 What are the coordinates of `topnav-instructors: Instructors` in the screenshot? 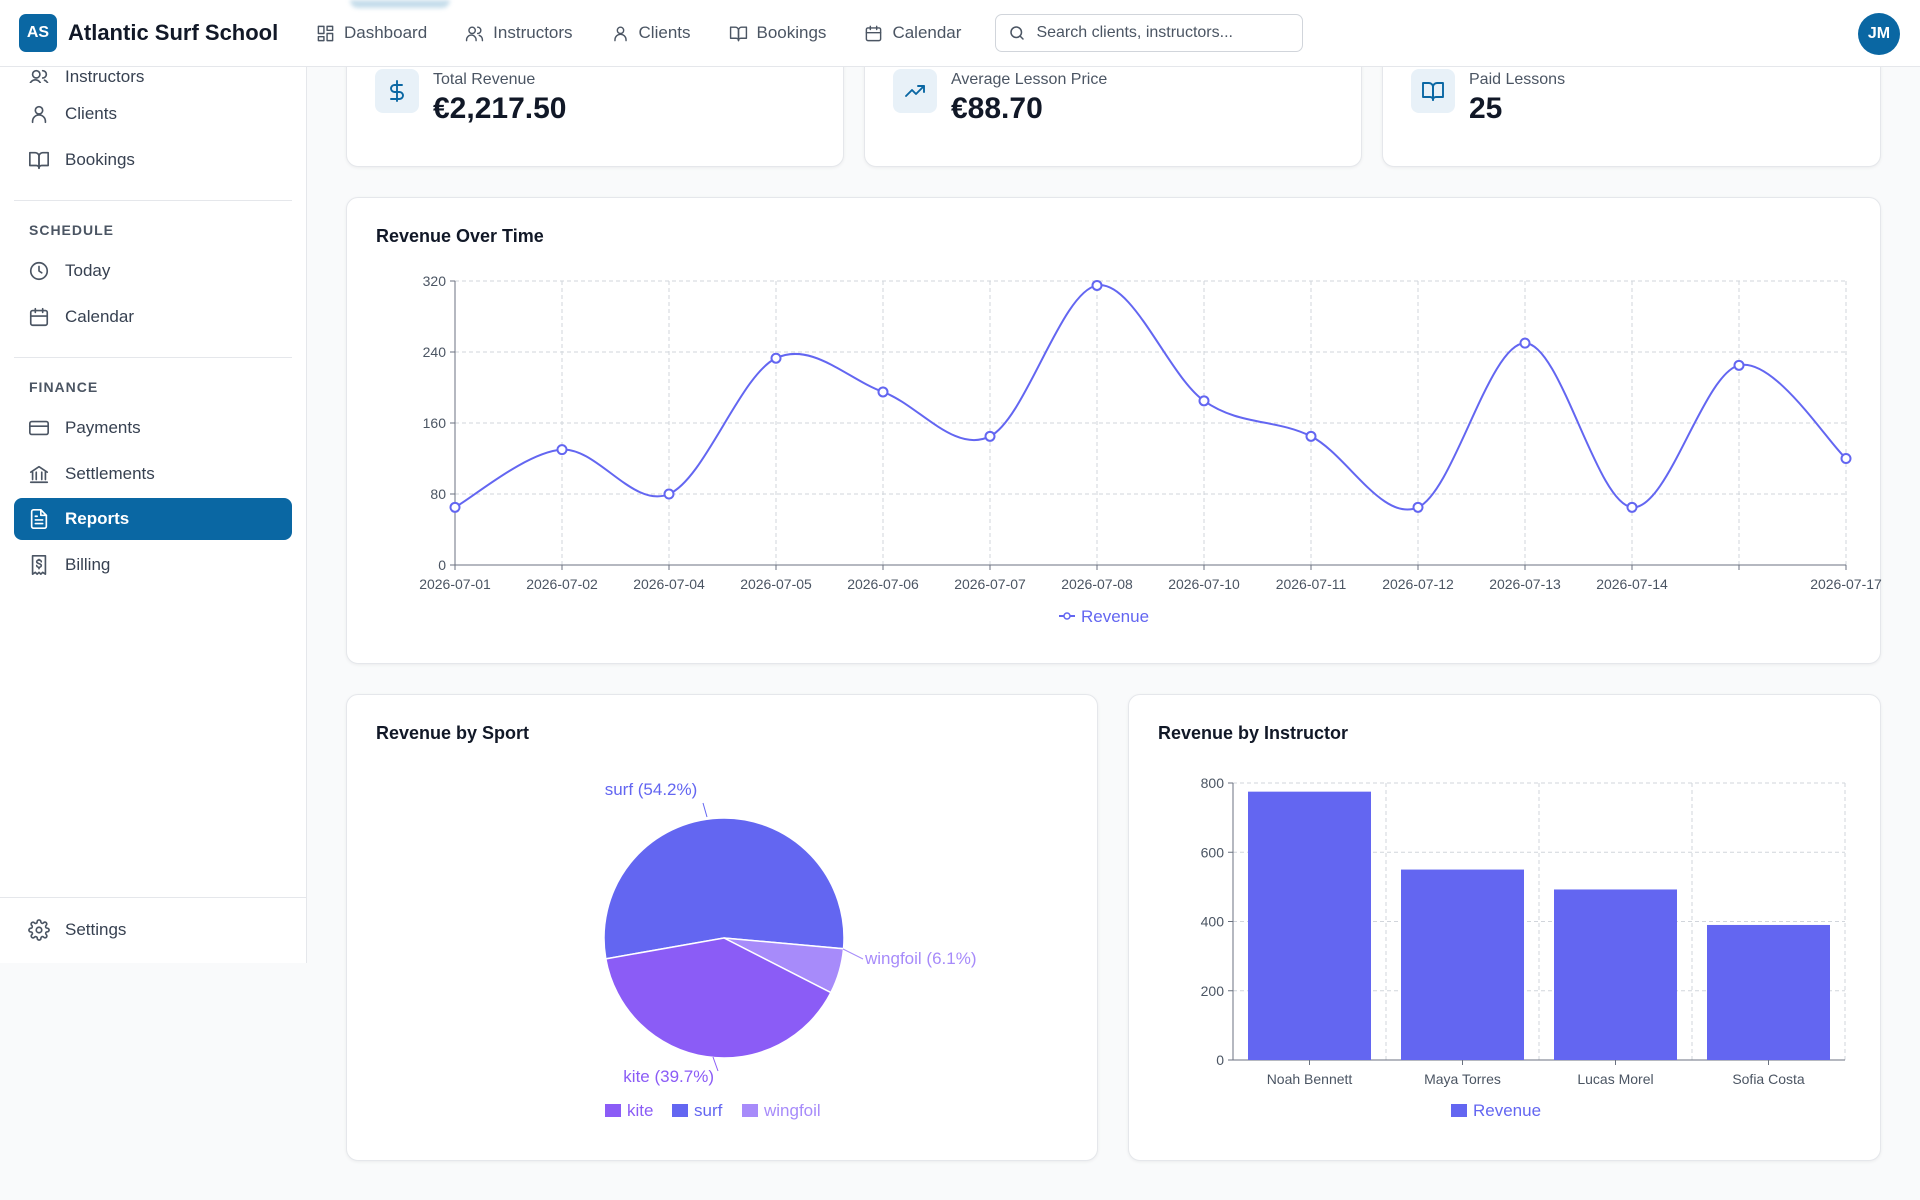 It's located at (518, 33).